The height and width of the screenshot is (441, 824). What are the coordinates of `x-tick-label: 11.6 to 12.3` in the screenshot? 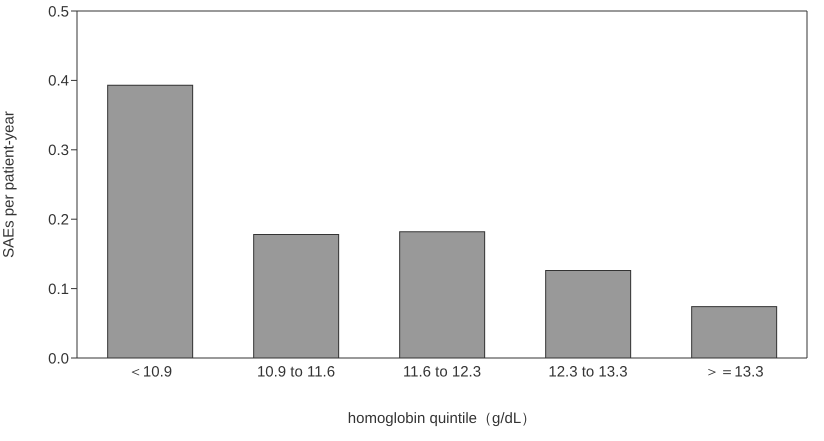 It's located at (442, 372).